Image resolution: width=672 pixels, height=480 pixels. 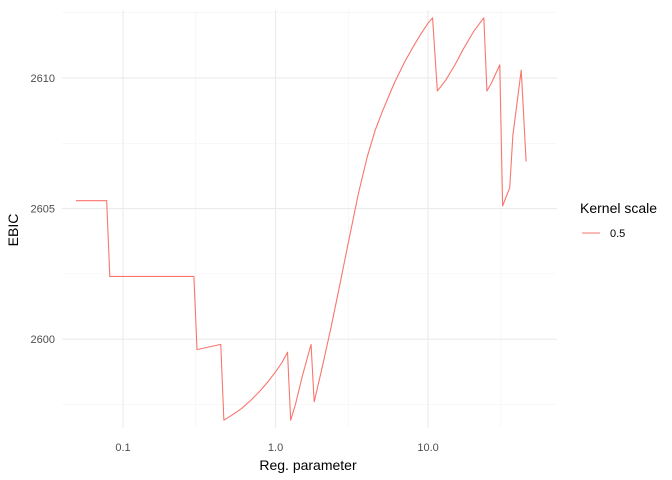 What do you see at coordinates (618, 220) in the screenshot?
I see `legend: Kernel scale 0.5` at bounding box center [618, 220].